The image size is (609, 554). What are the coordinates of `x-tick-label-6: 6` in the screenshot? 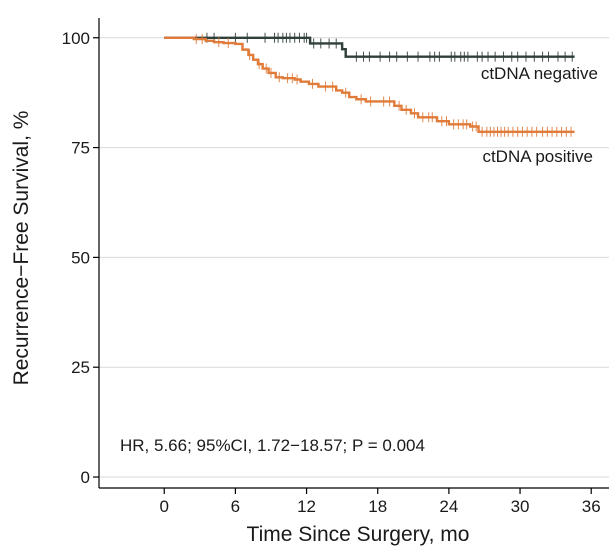 It's located at (235, 506).